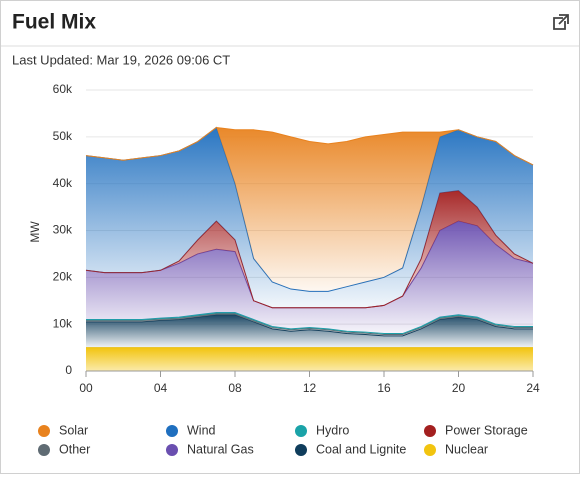  I want to click on y-tick-label: 50k, so click(63, 136).